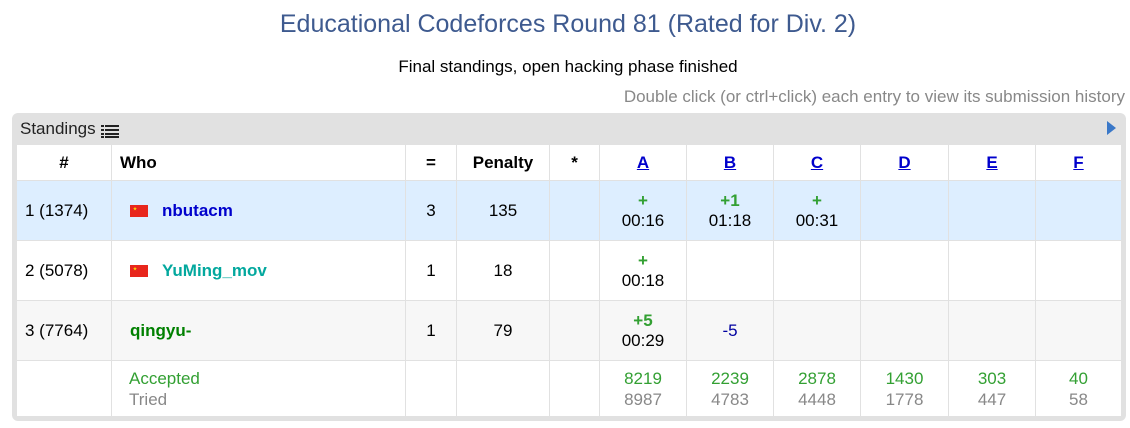 This screenshot has height=428, width=1130. What do you see at coordinates (904, 378) in the screenshot?
I see `accepted-count: 1430` at bounding box center [904, 378].